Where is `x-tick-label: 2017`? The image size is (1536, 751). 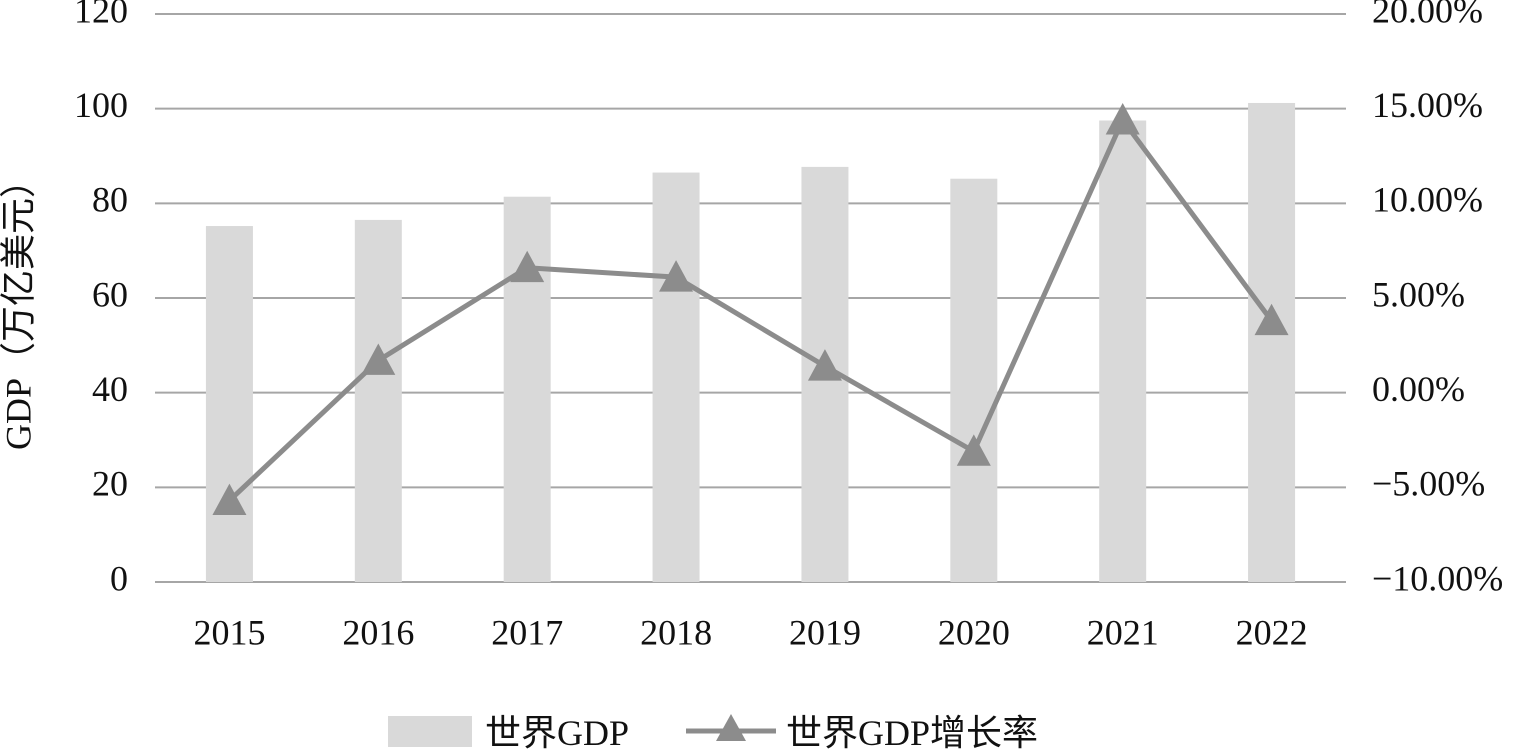 x-tick-label: 2017 is located at coordinates (527, 632).